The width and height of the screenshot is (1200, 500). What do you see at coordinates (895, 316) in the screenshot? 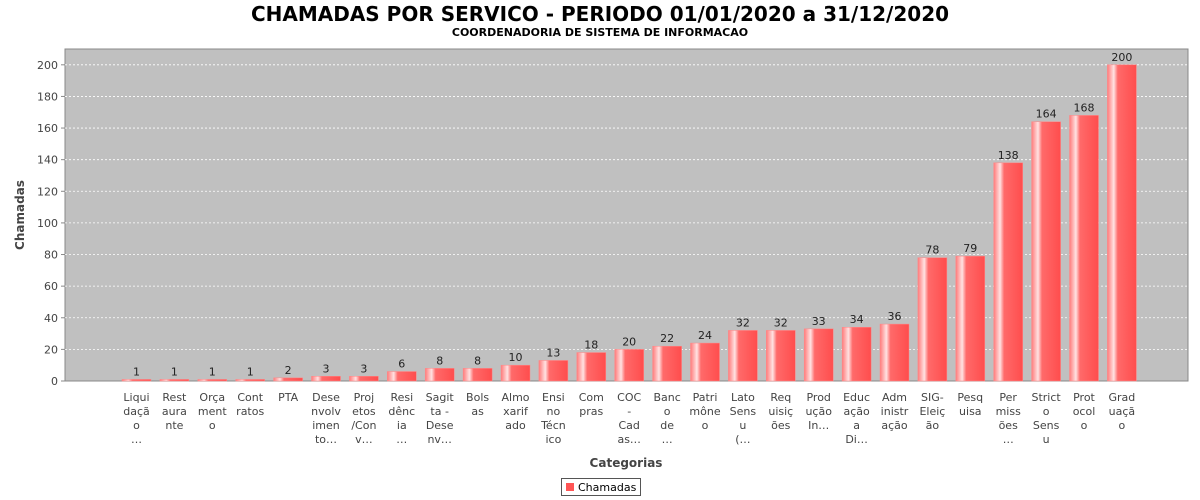
I see `bar-value-label: 36` at bounding box center [895, 316].